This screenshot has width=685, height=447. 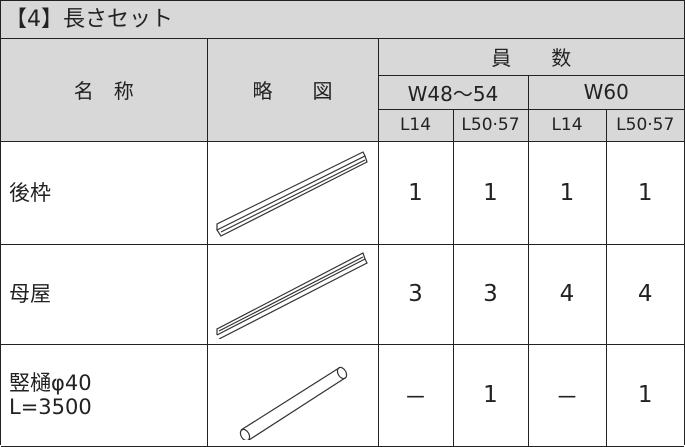 What do you see at coordinates (453, 92) in the screenshot?
I see `group-header: W48～54` at bounding box center [453, 92].